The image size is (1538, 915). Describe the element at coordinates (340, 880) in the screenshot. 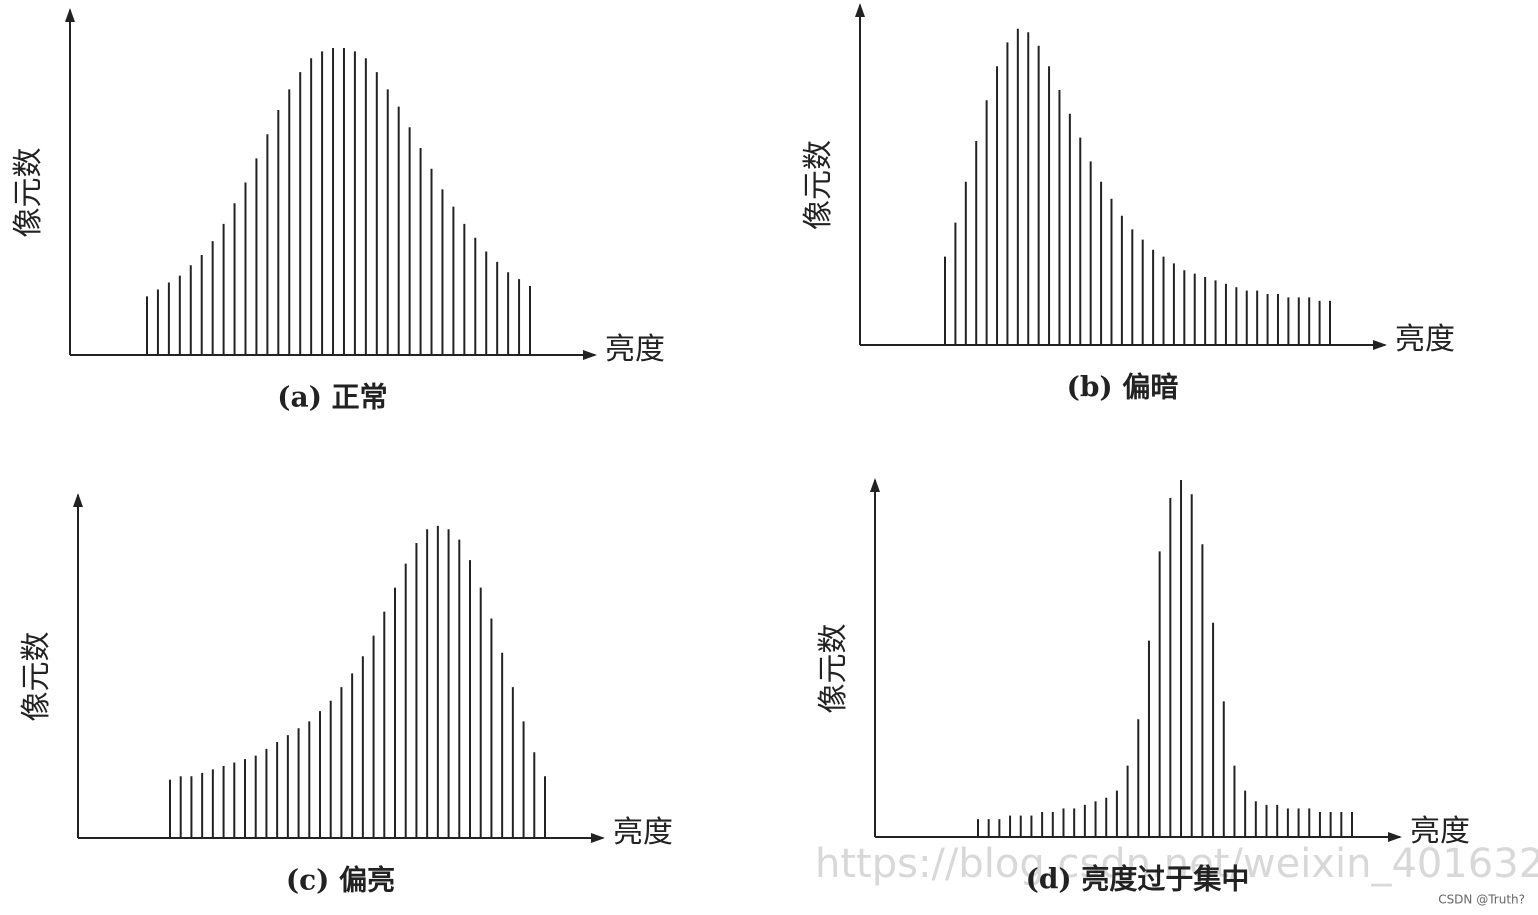

I see `caption: (c) 偏亮` at that location.